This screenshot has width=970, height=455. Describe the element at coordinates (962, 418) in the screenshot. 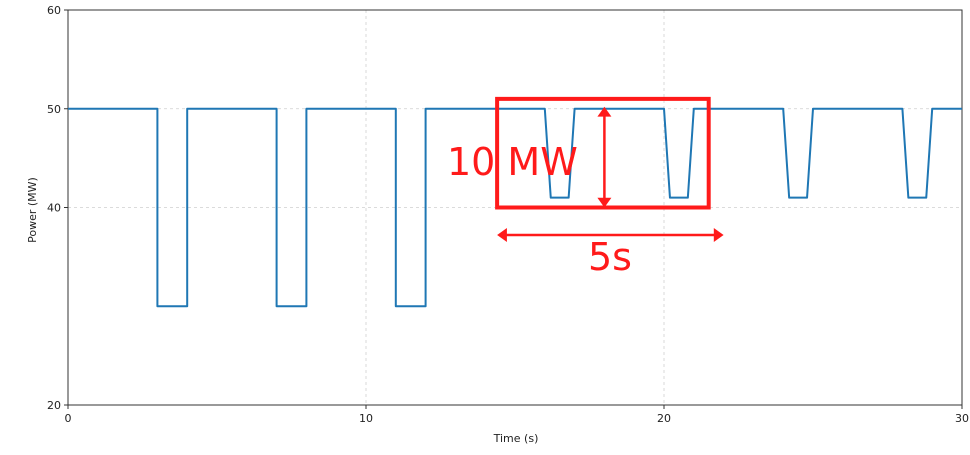

I see `x-tick-label: 30` at that location.